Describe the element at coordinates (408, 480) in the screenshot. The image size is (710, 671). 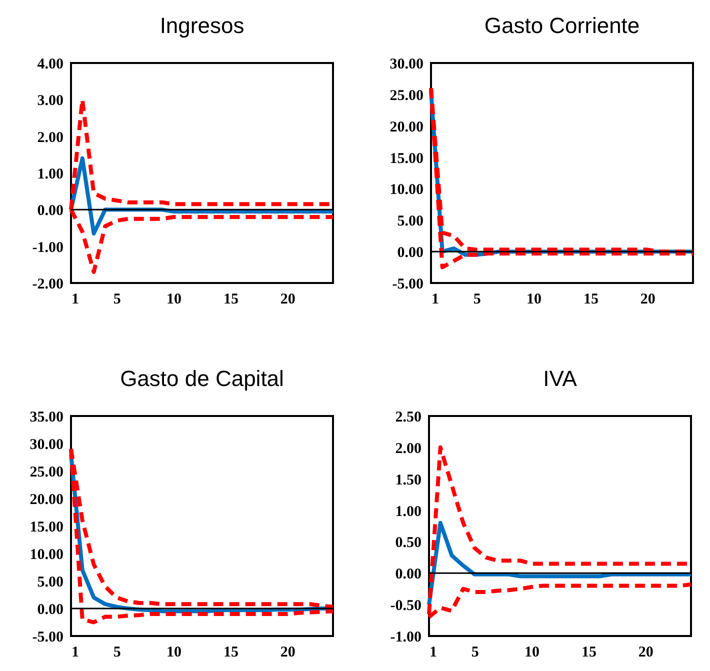
I see `y-tick-label: 1.50` at that location.